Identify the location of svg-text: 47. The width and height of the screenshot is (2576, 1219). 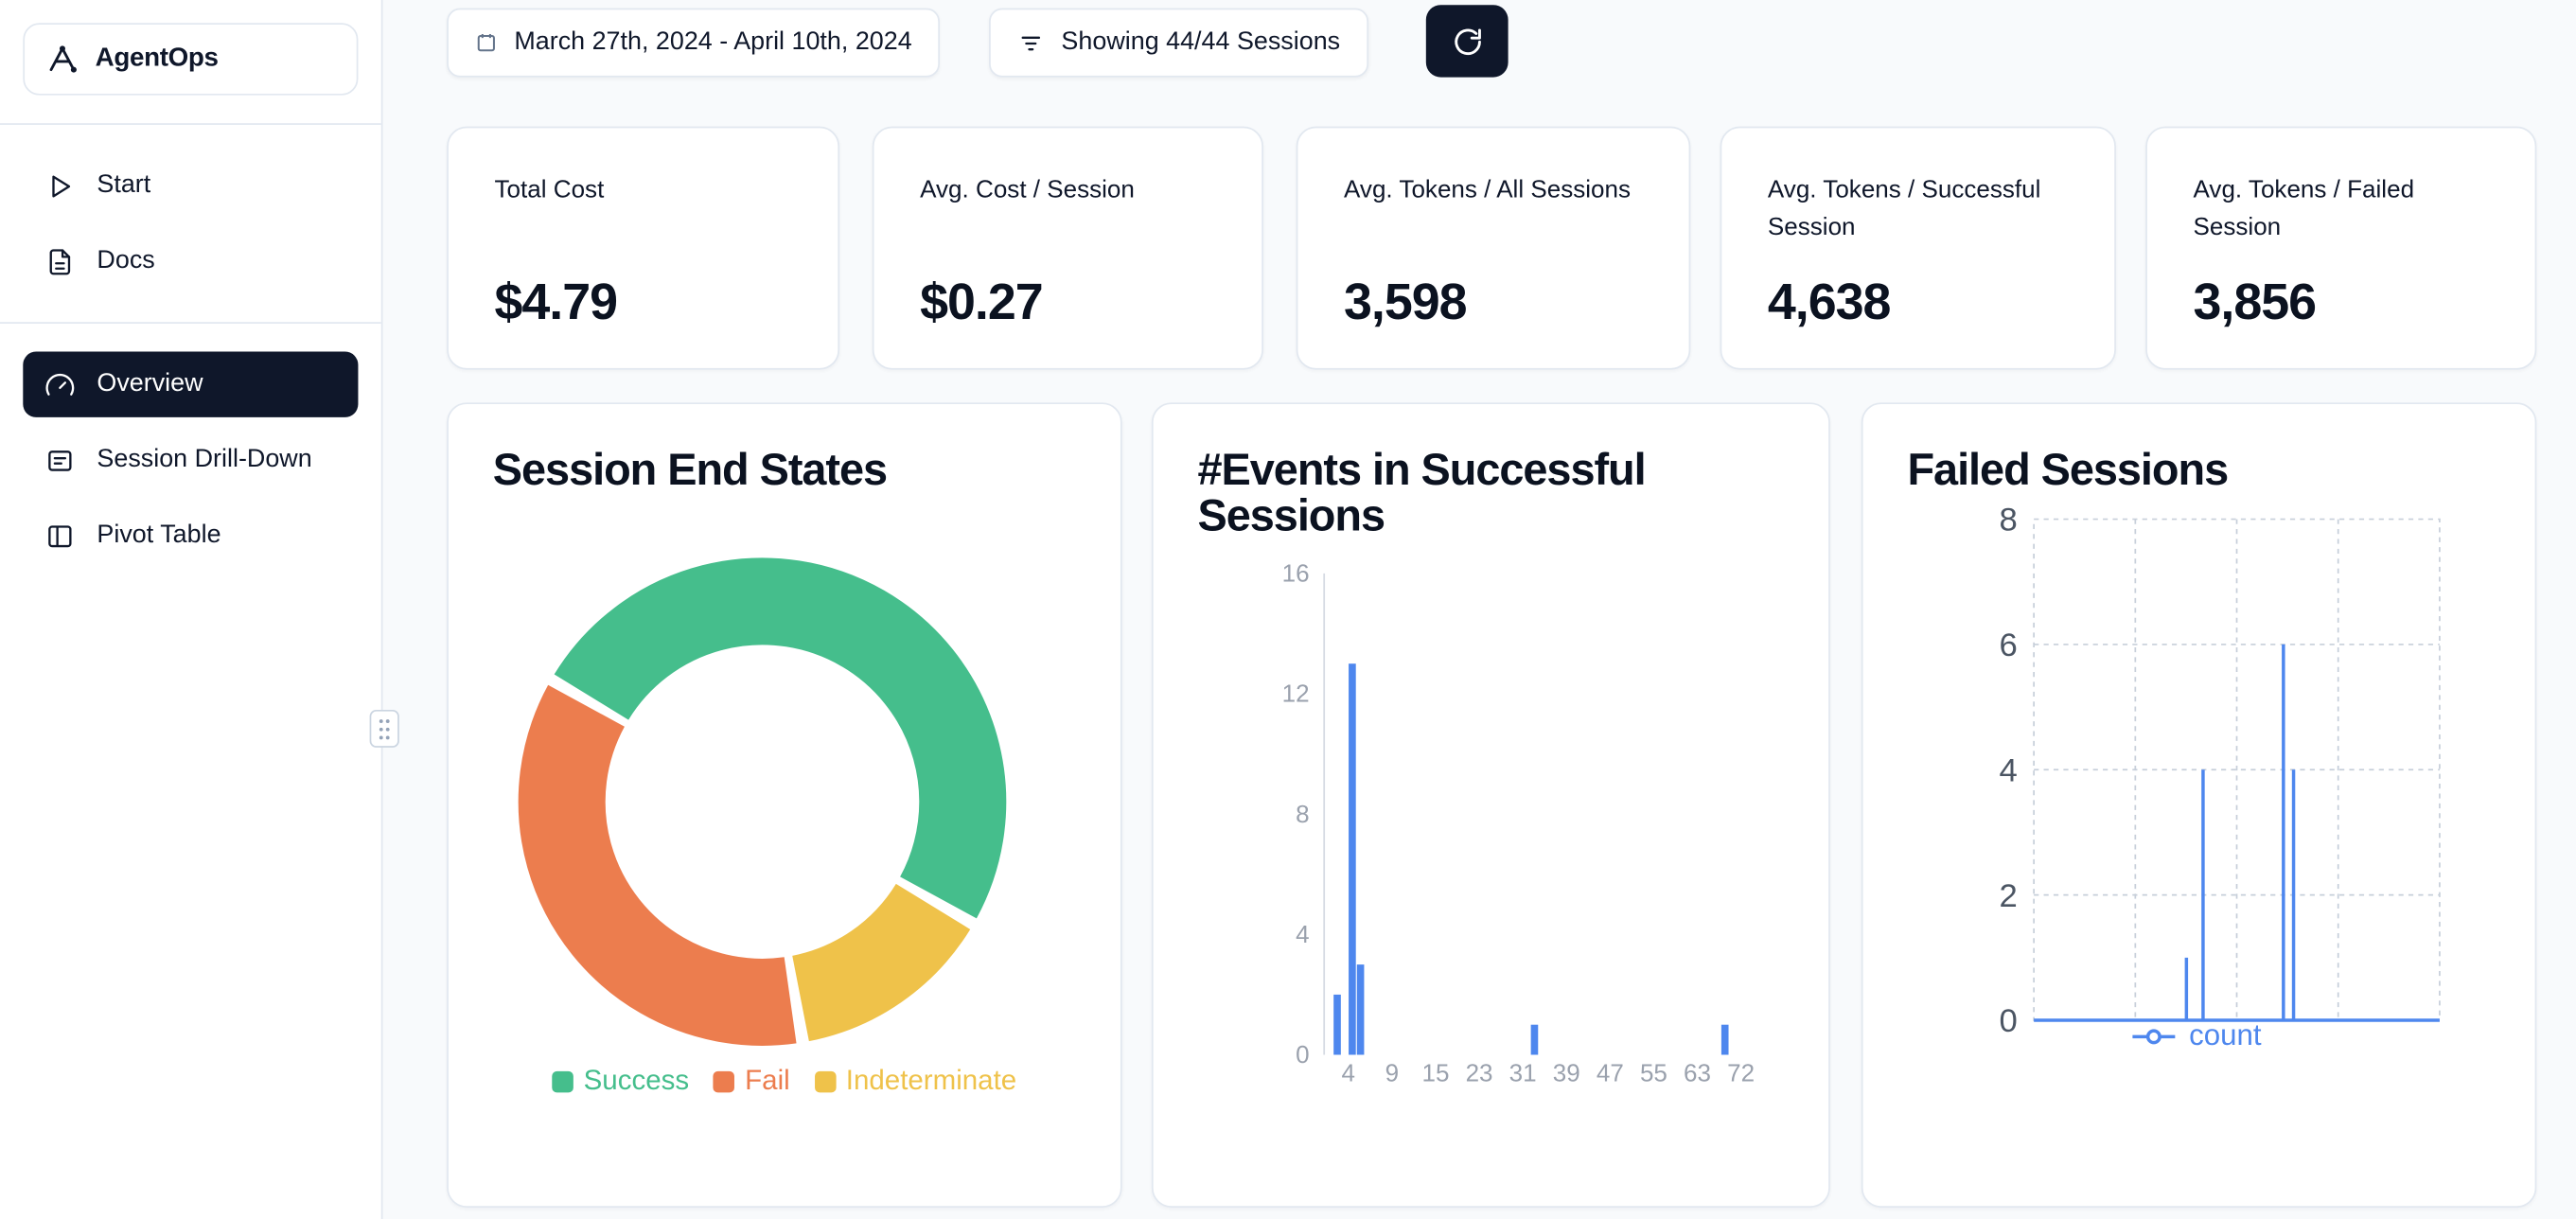
(1610, 1072).